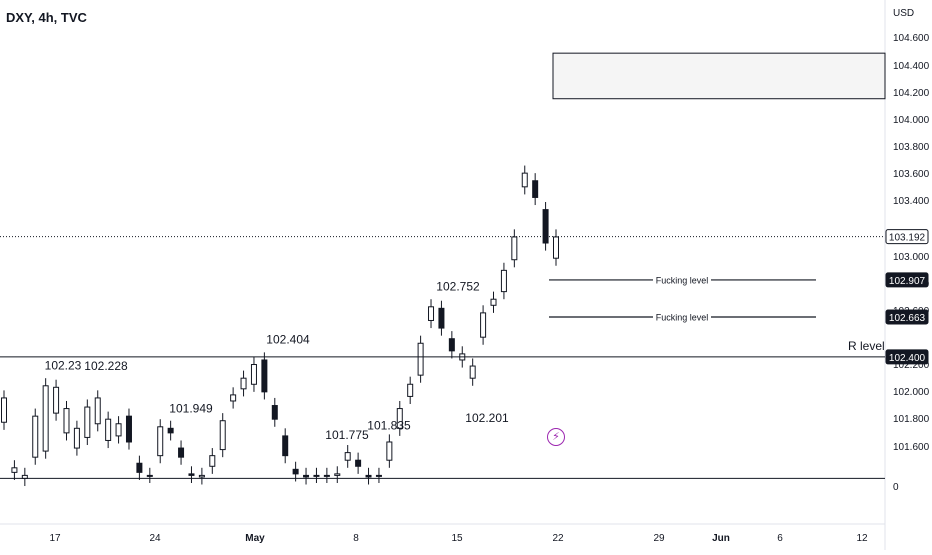 The width and height of the screenshot is (932, 555). Describe the element at coordinates (63, 366) in the screenshot. I see `price-annotation: 102.23` at that location.